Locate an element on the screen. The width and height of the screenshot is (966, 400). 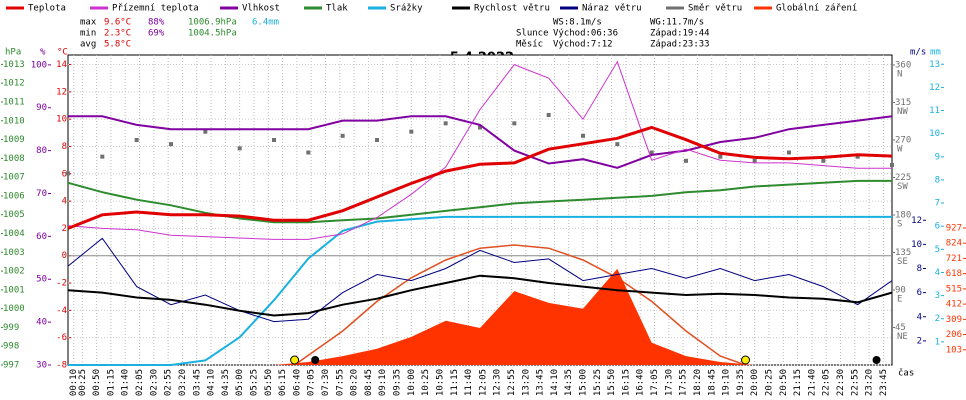
y-tick-label: 1012 is located at coordinates (14, 84).